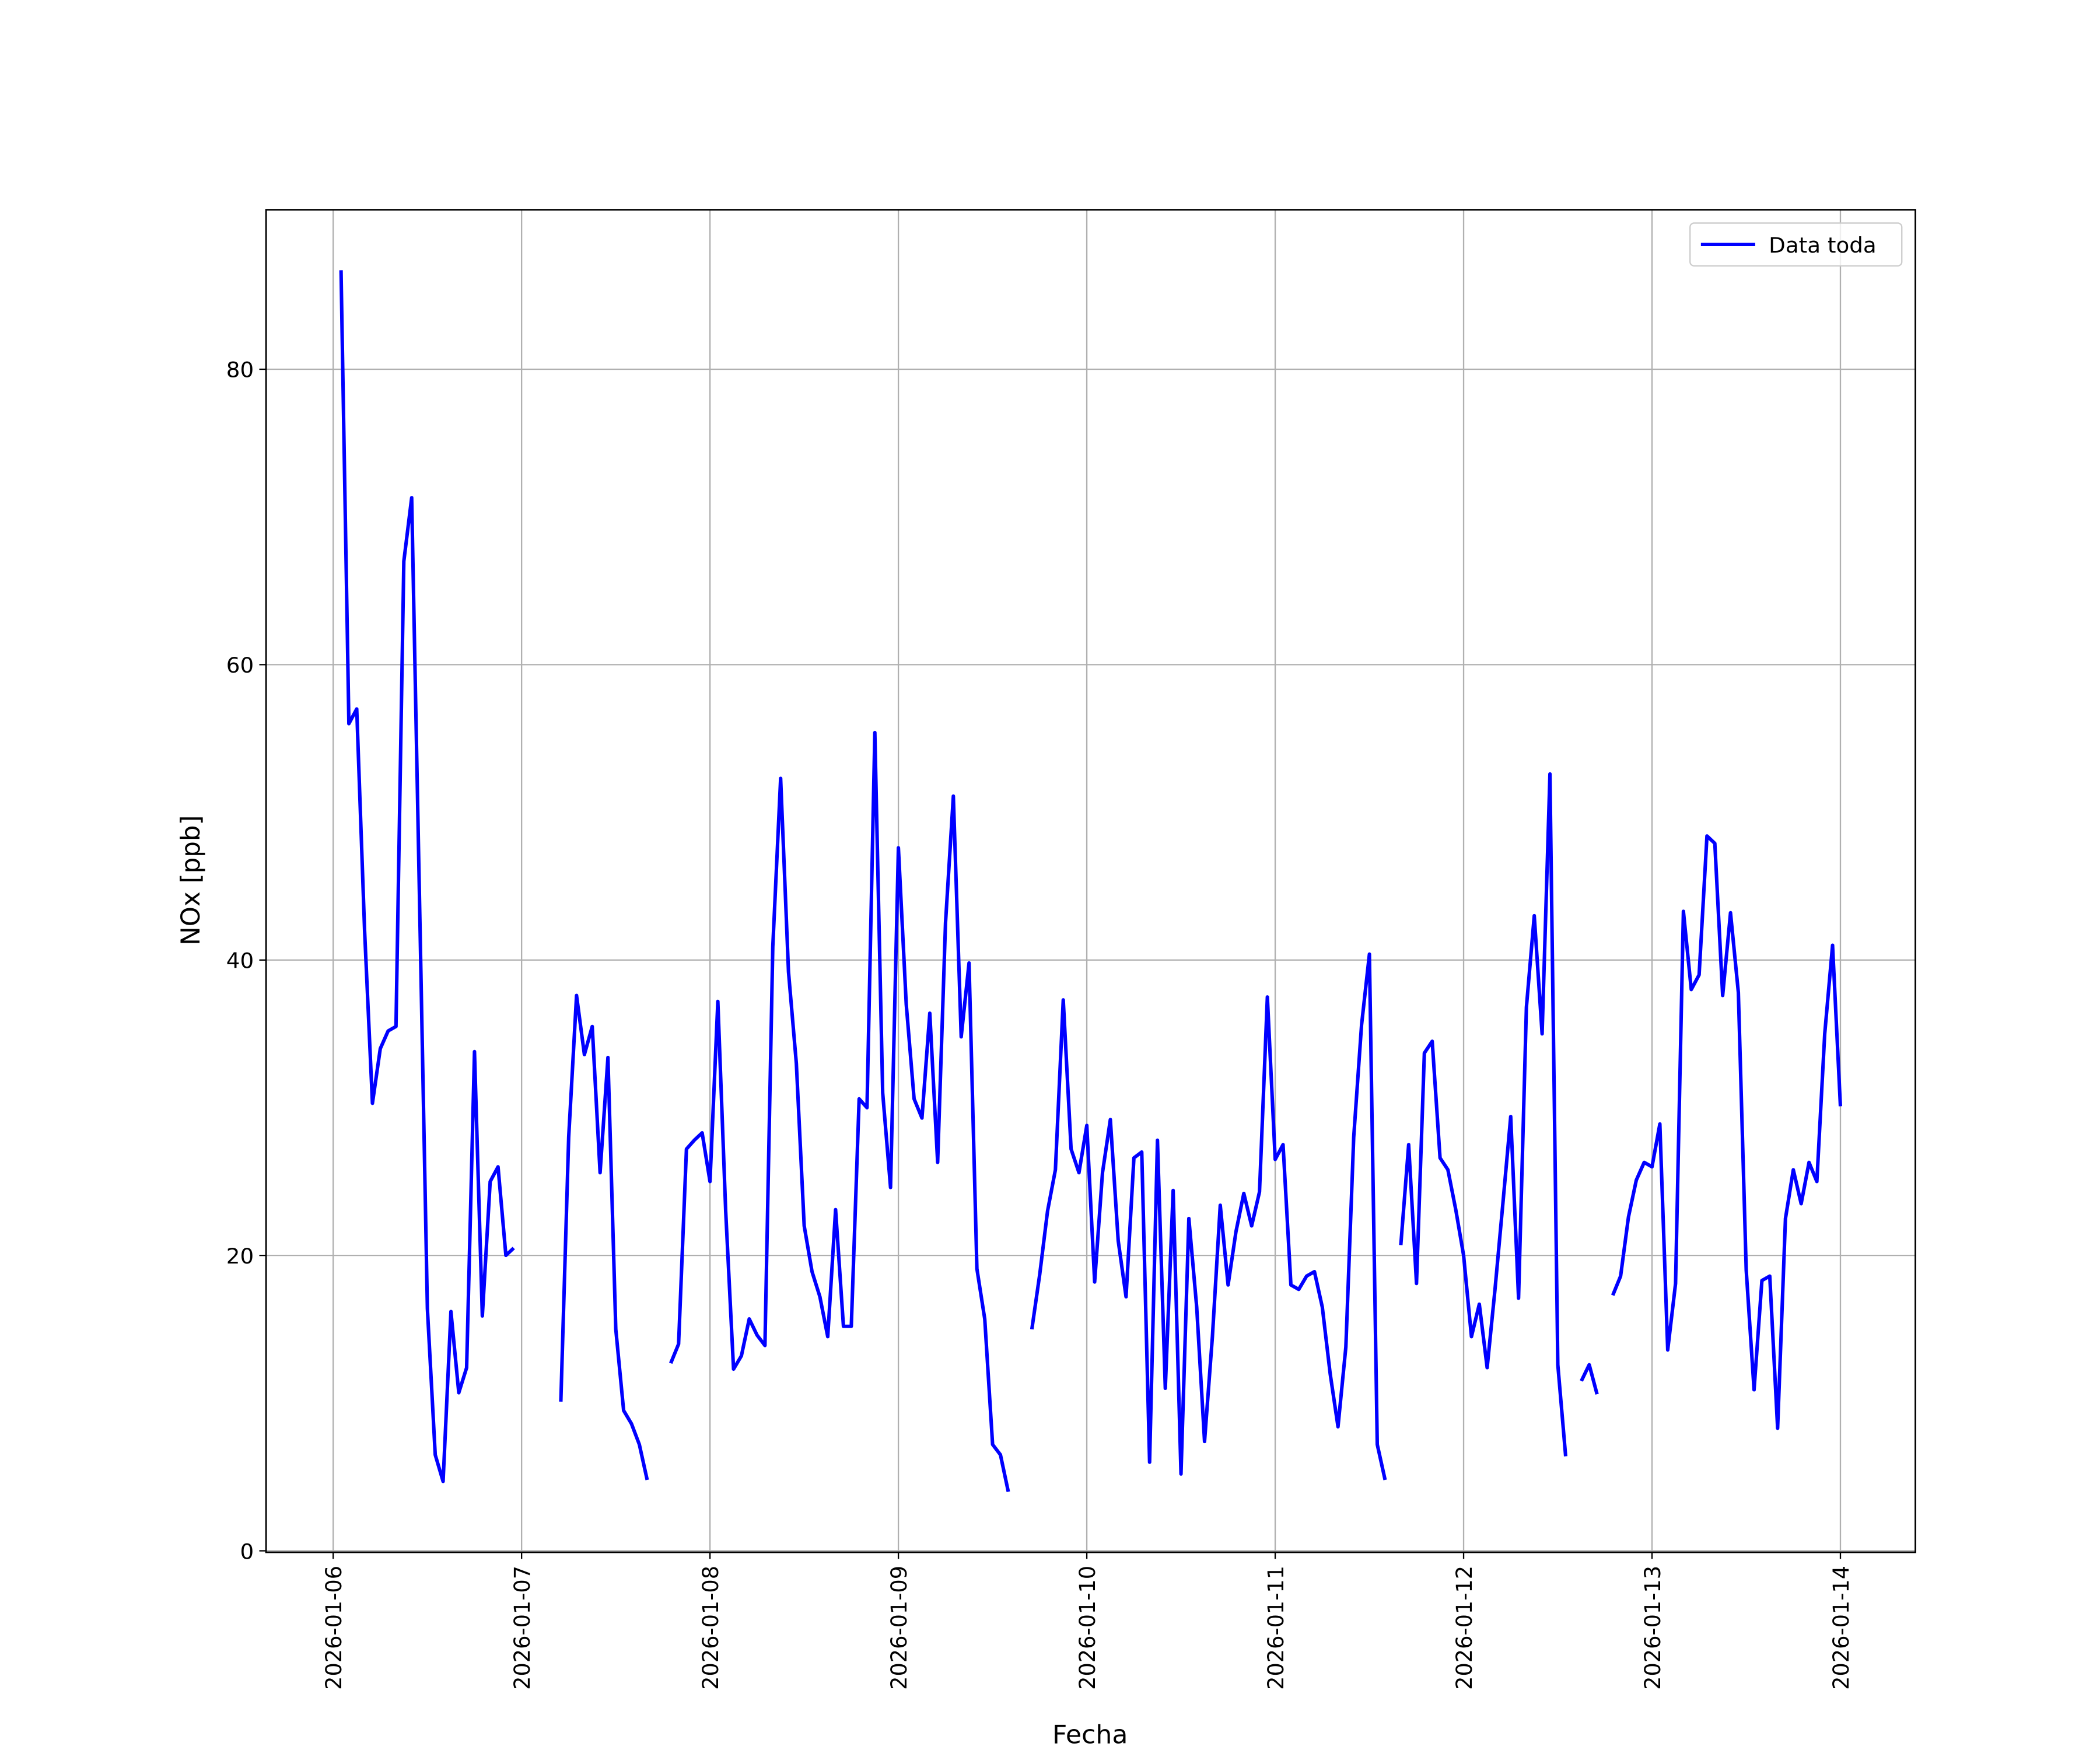 This screenshot has height=1750, width=2100. I want to click on x-tick-label: 2026-01-11, so click(1276, 1628).